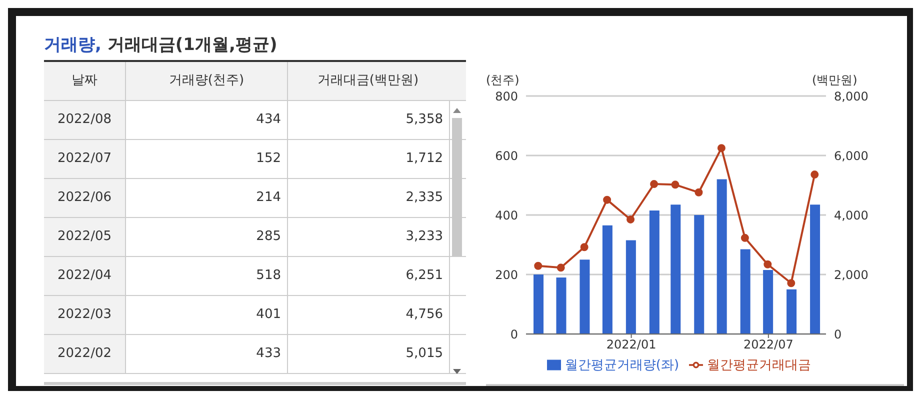  What do you see at coordinates (207, 354) in the screenshot?
I see `data-label: 433` at bounding box center [207, 354].